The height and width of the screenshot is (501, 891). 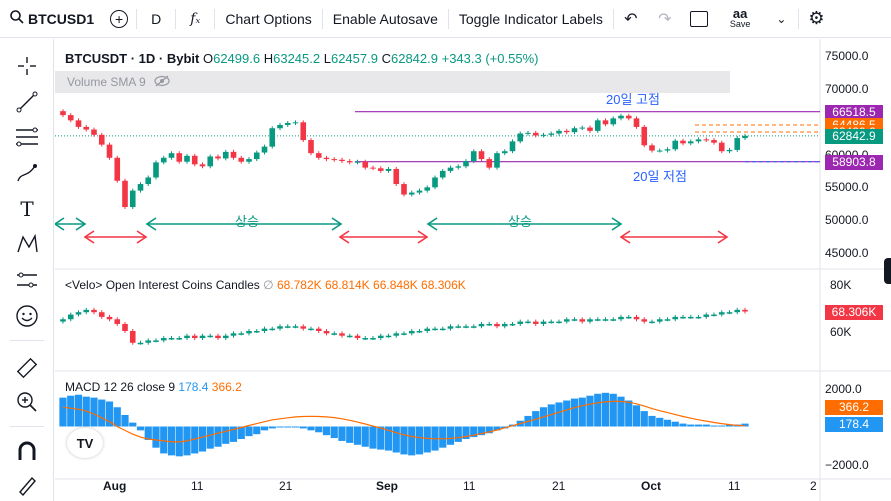 What do you see at coordinates (633, 99) in the screenshot?
I see `annotation-20d-high: 20일 고점` at bounding box center [633, 99].